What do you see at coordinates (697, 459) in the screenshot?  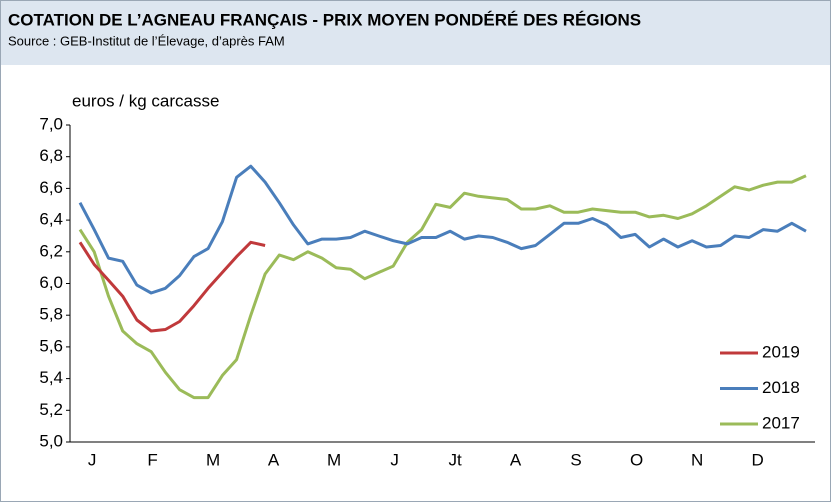 I see `x-tick-label: N` at bounding box center [697, 459].